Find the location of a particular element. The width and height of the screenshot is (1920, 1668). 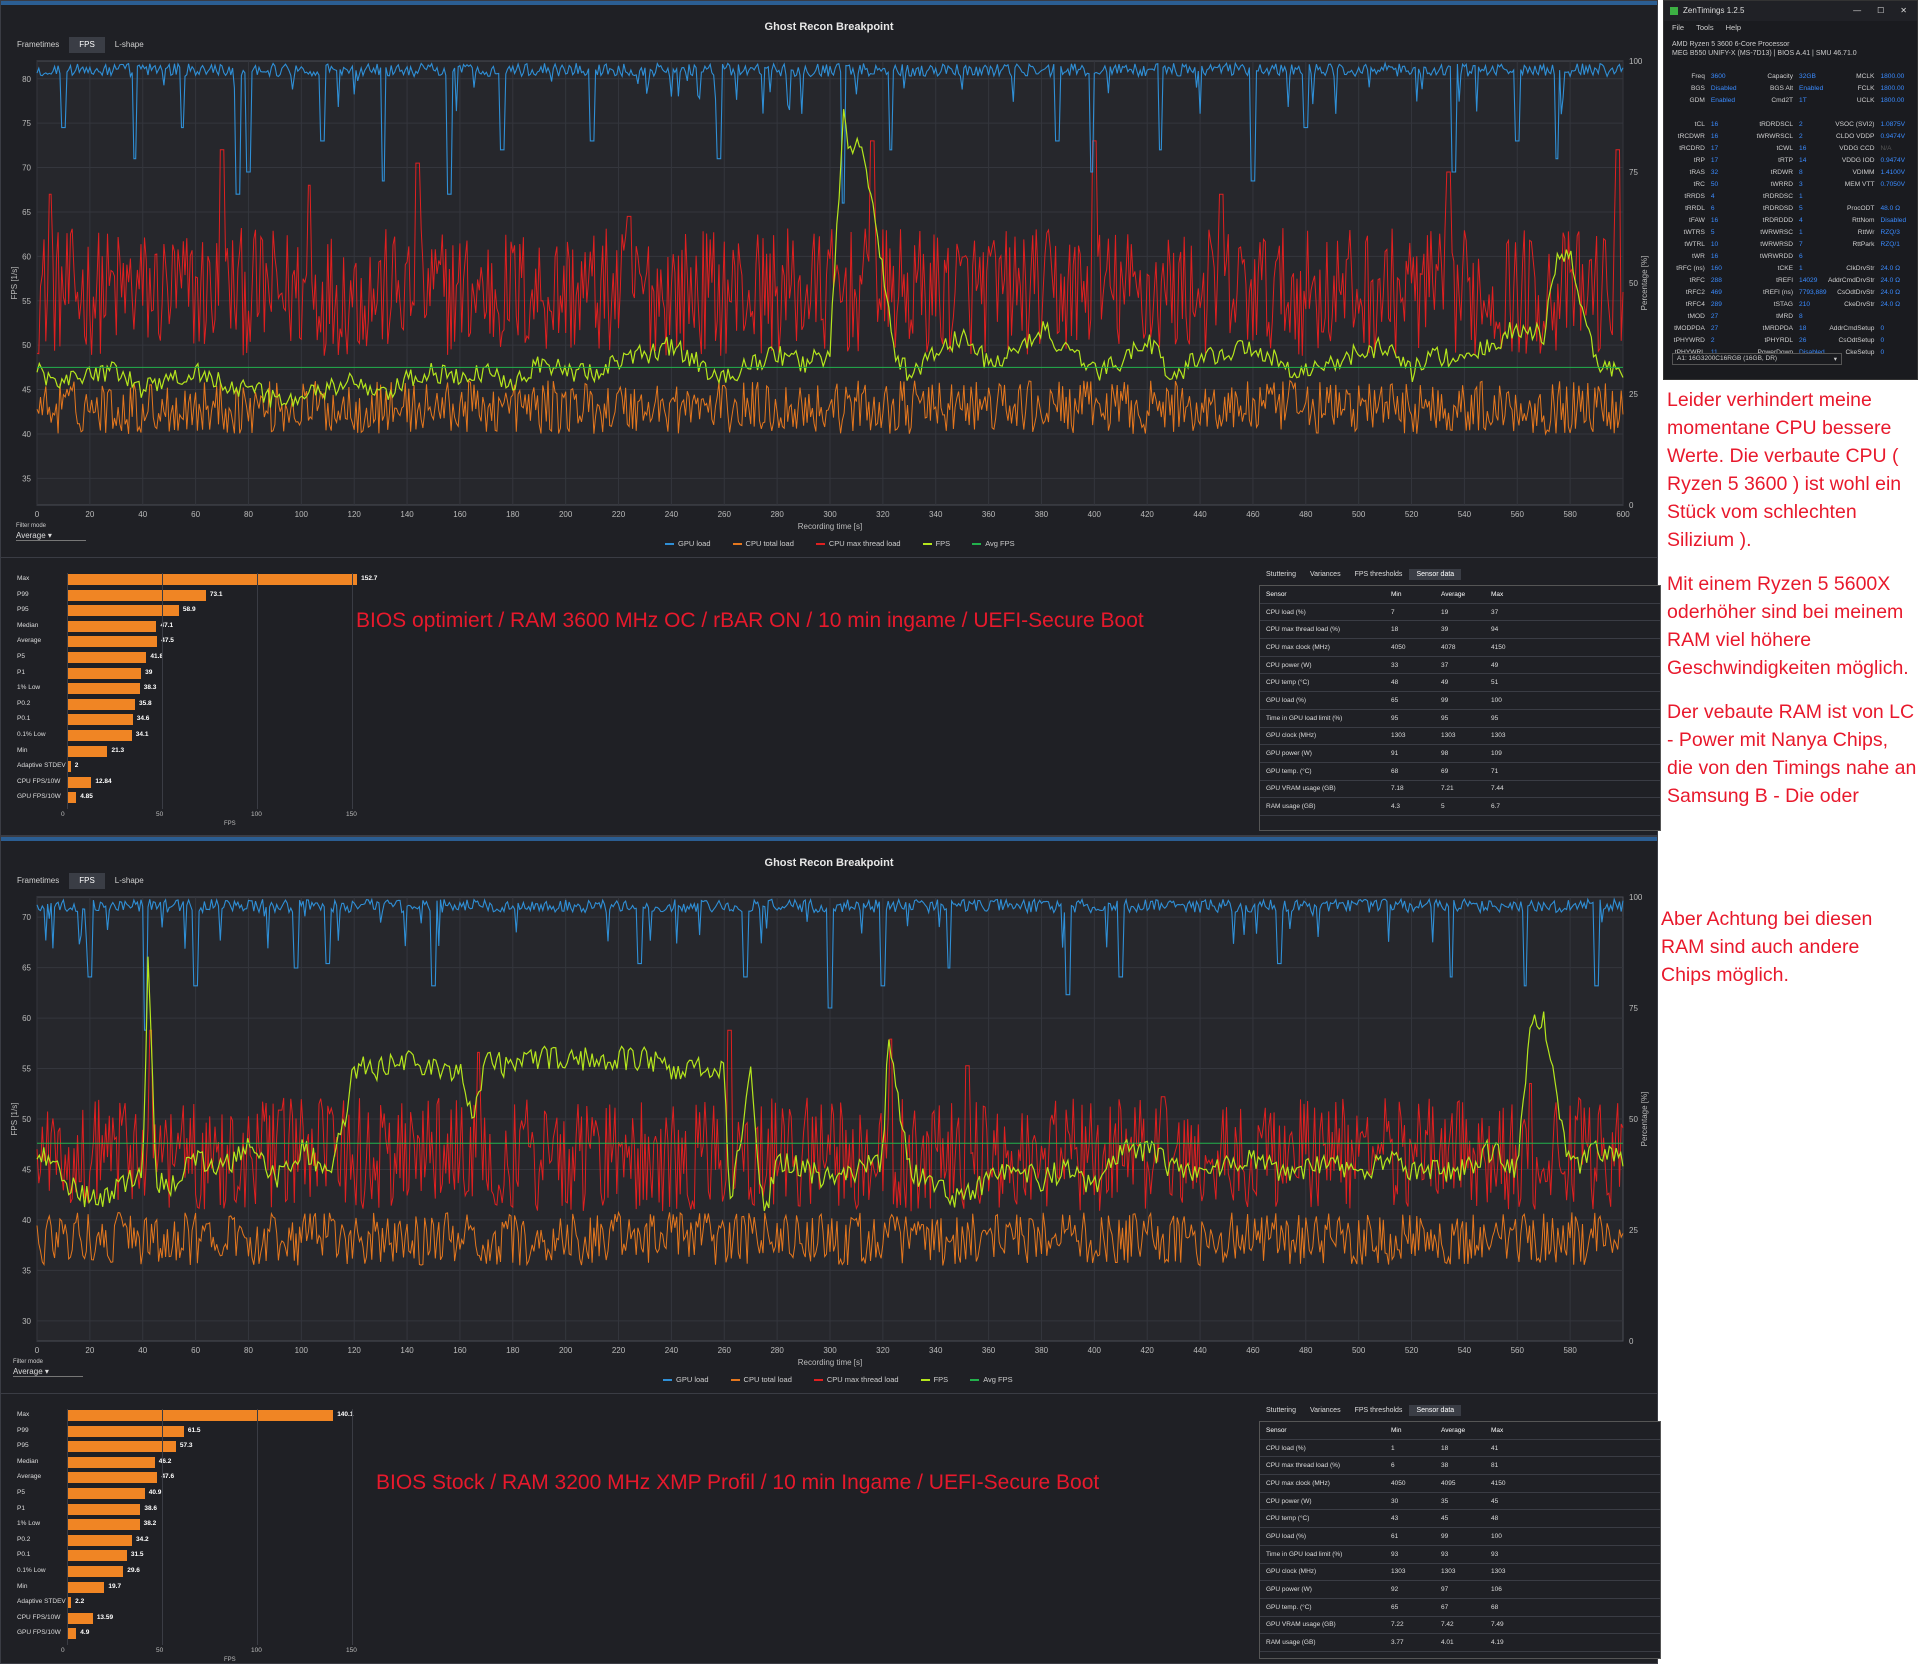

timing-key: tWTRL is located at coordinates (1694, 244).